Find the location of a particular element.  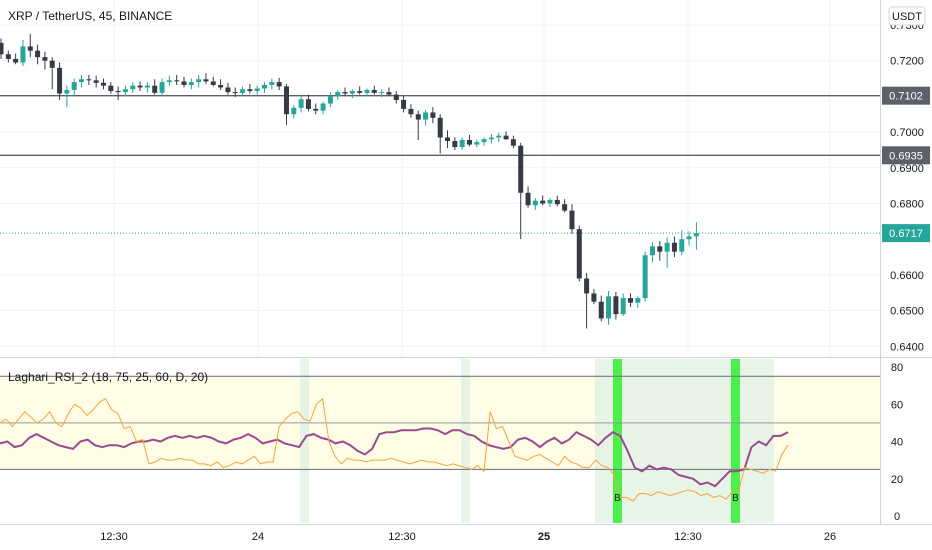

price-tick-label: 0.6800 is located at coordinates (907, 204).